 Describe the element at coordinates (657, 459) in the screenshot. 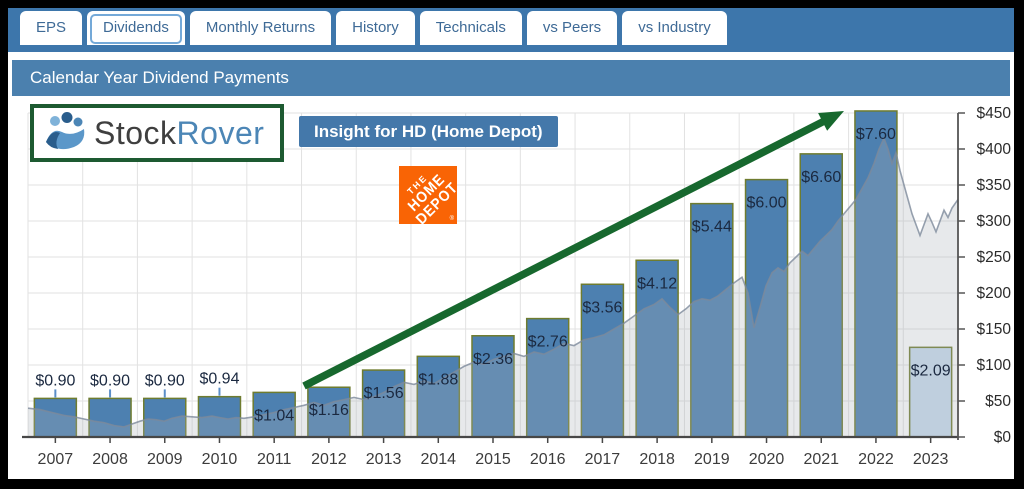

I see `year-label-2018: 2018` at that location.